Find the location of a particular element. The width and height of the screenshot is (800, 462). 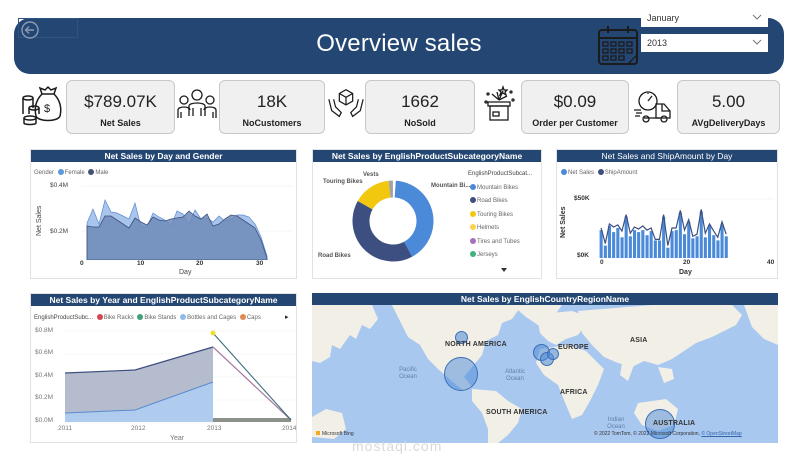

bubble-united-states is located at coordinates (461, 374).